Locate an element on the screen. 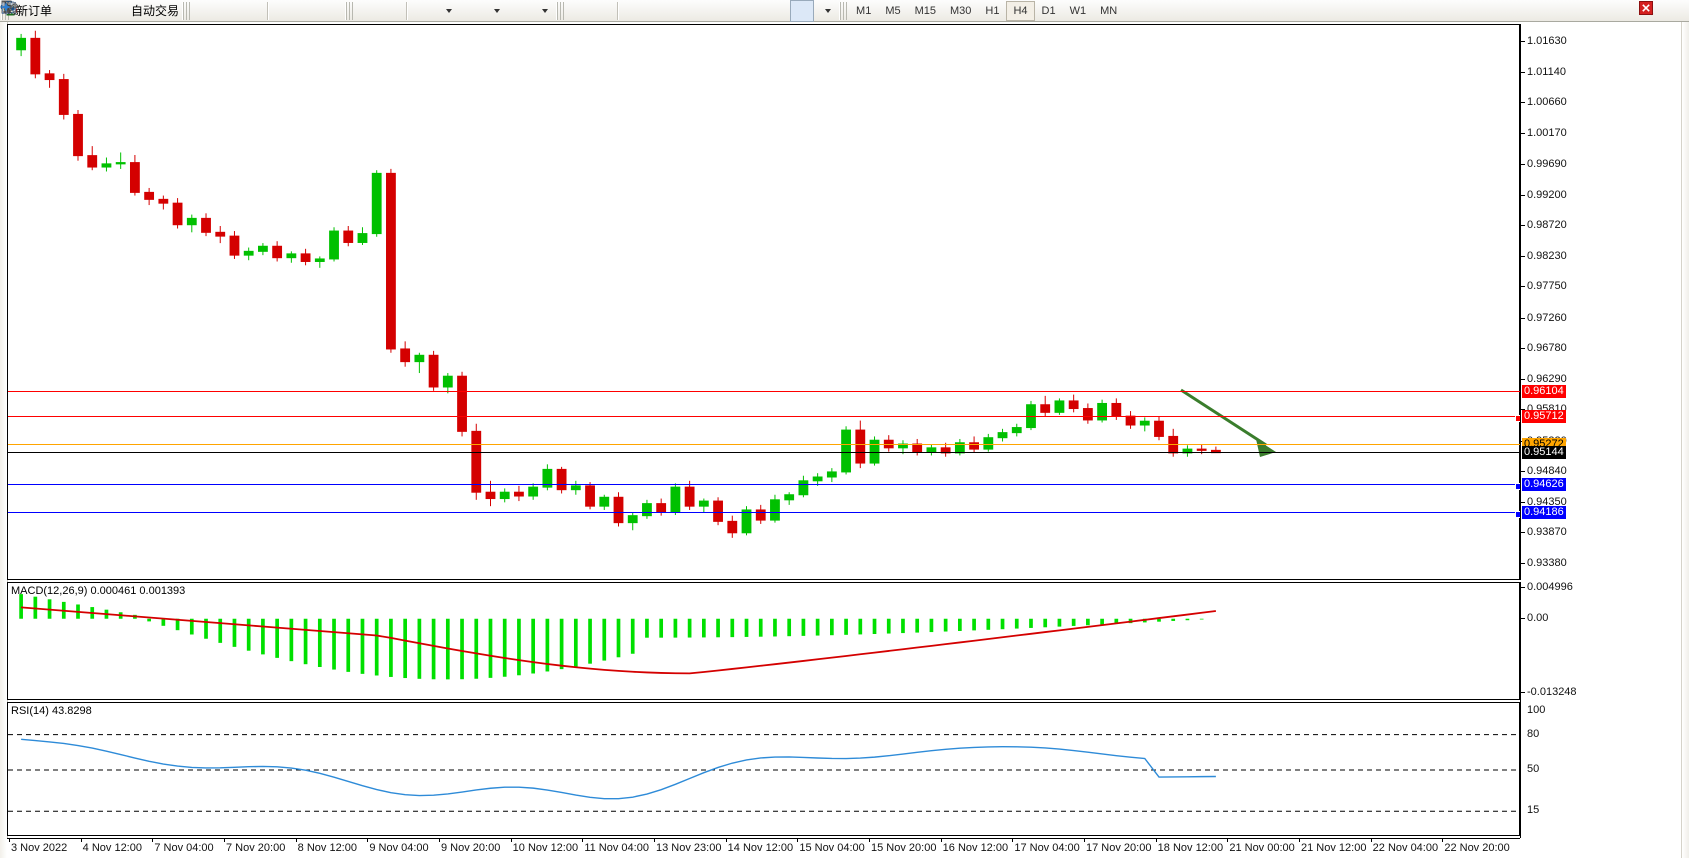 This screenshot has height=859, width=1689. zoom-in-icon is located at coordinates (149, 11).